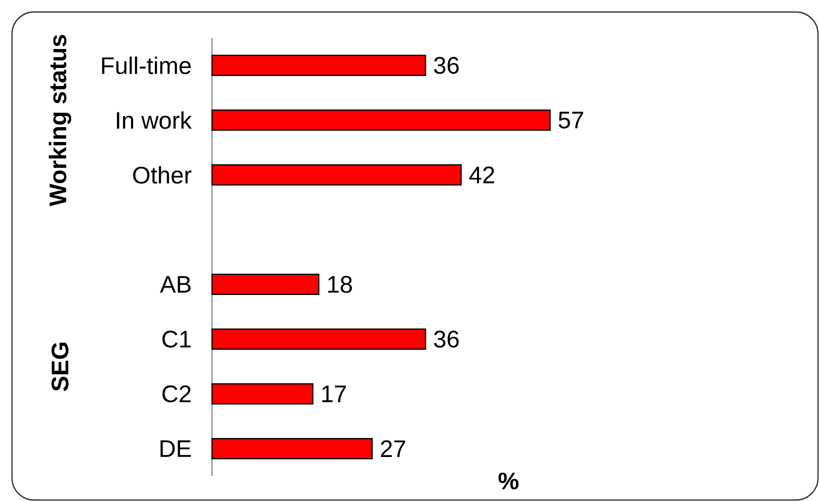 The height and width of the screenshot is (501, 819). Describe the element at coordinates (175, 284) in the screenshot. I see `y-tick-label: AB` at that location.